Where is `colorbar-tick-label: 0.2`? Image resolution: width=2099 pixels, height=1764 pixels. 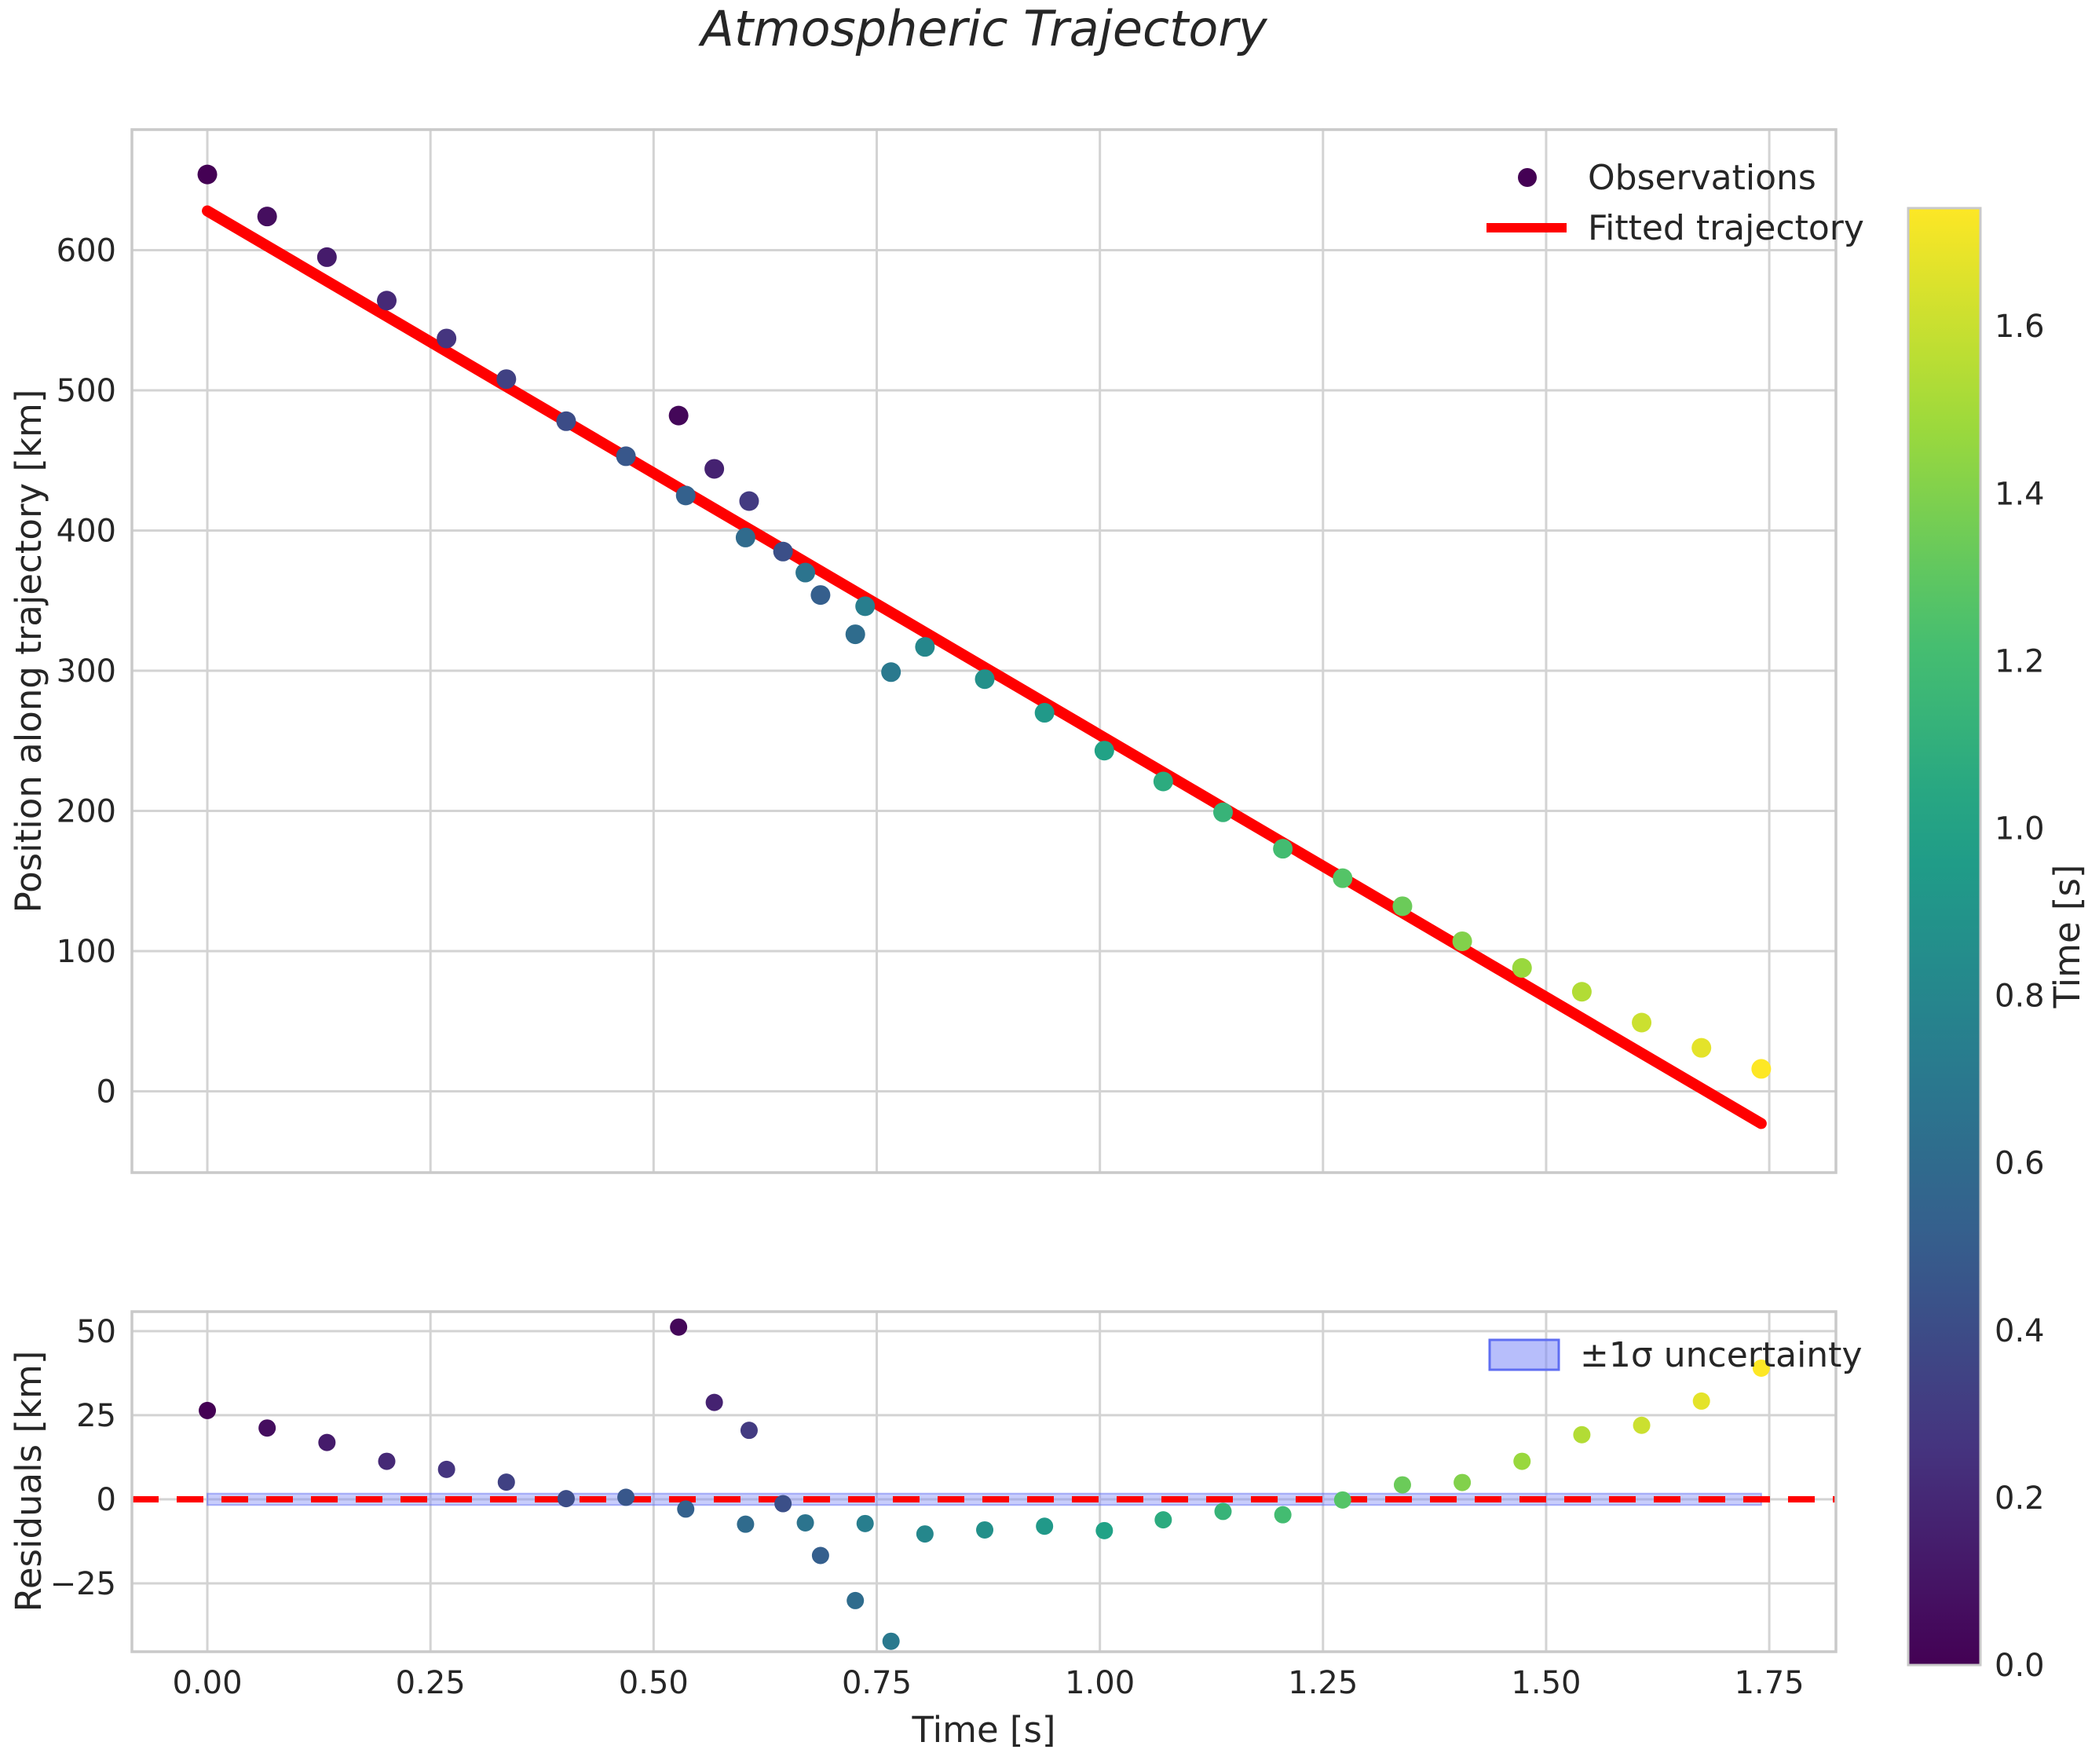 colorbar-tick-label: 0.2 is located at coordinates (2020, 1498).